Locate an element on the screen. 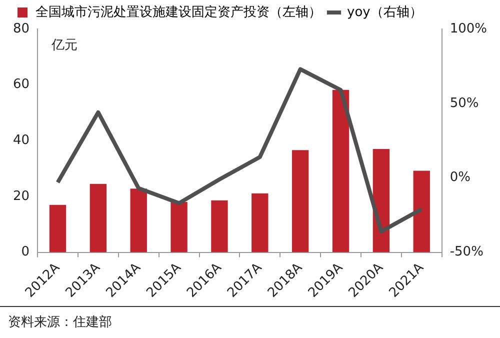 Image resolution: width=500 pixels, height=338 pixels. y-tick-label: 80 is located at coordinates (21, 28).